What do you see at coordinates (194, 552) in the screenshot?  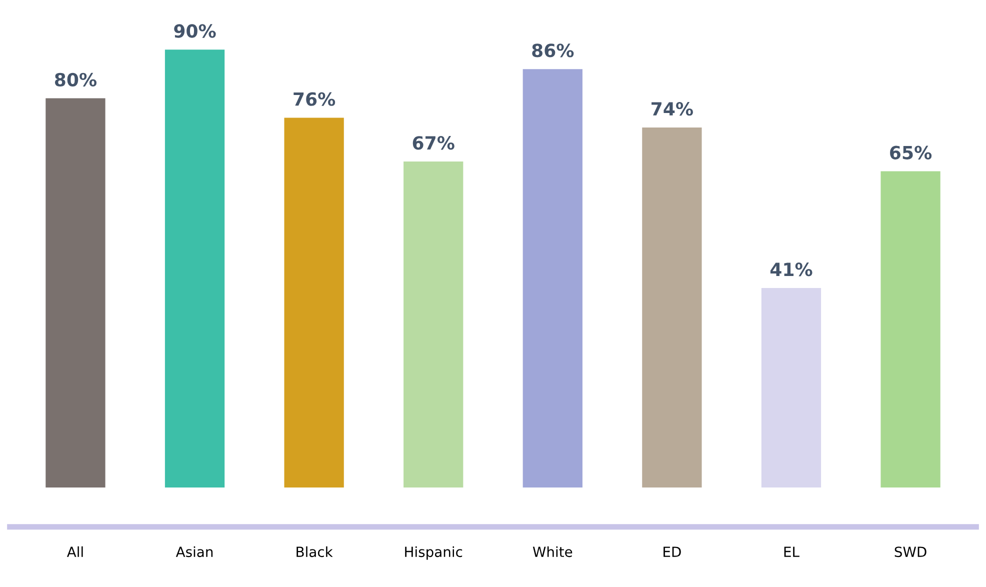 I see `x-tick-label: Asian` at bounding box center [194, 552].